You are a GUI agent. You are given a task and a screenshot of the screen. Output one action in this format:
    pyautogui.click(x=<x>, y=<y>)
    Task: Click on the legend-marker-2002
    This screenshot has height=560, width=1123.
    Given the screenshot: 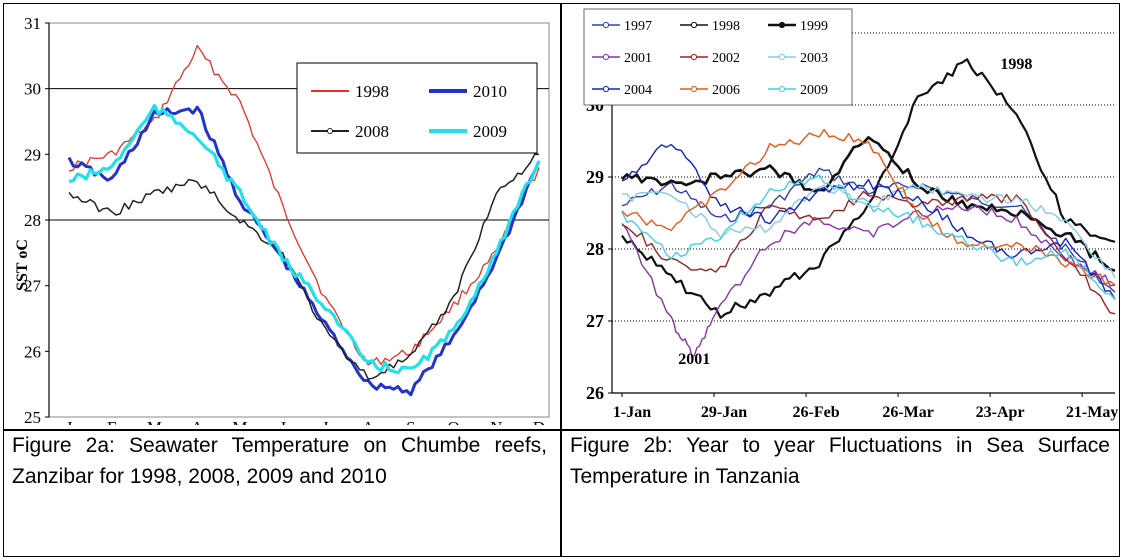 What is the action you would take?
    pyautogui.click(x=694, y=57)
    